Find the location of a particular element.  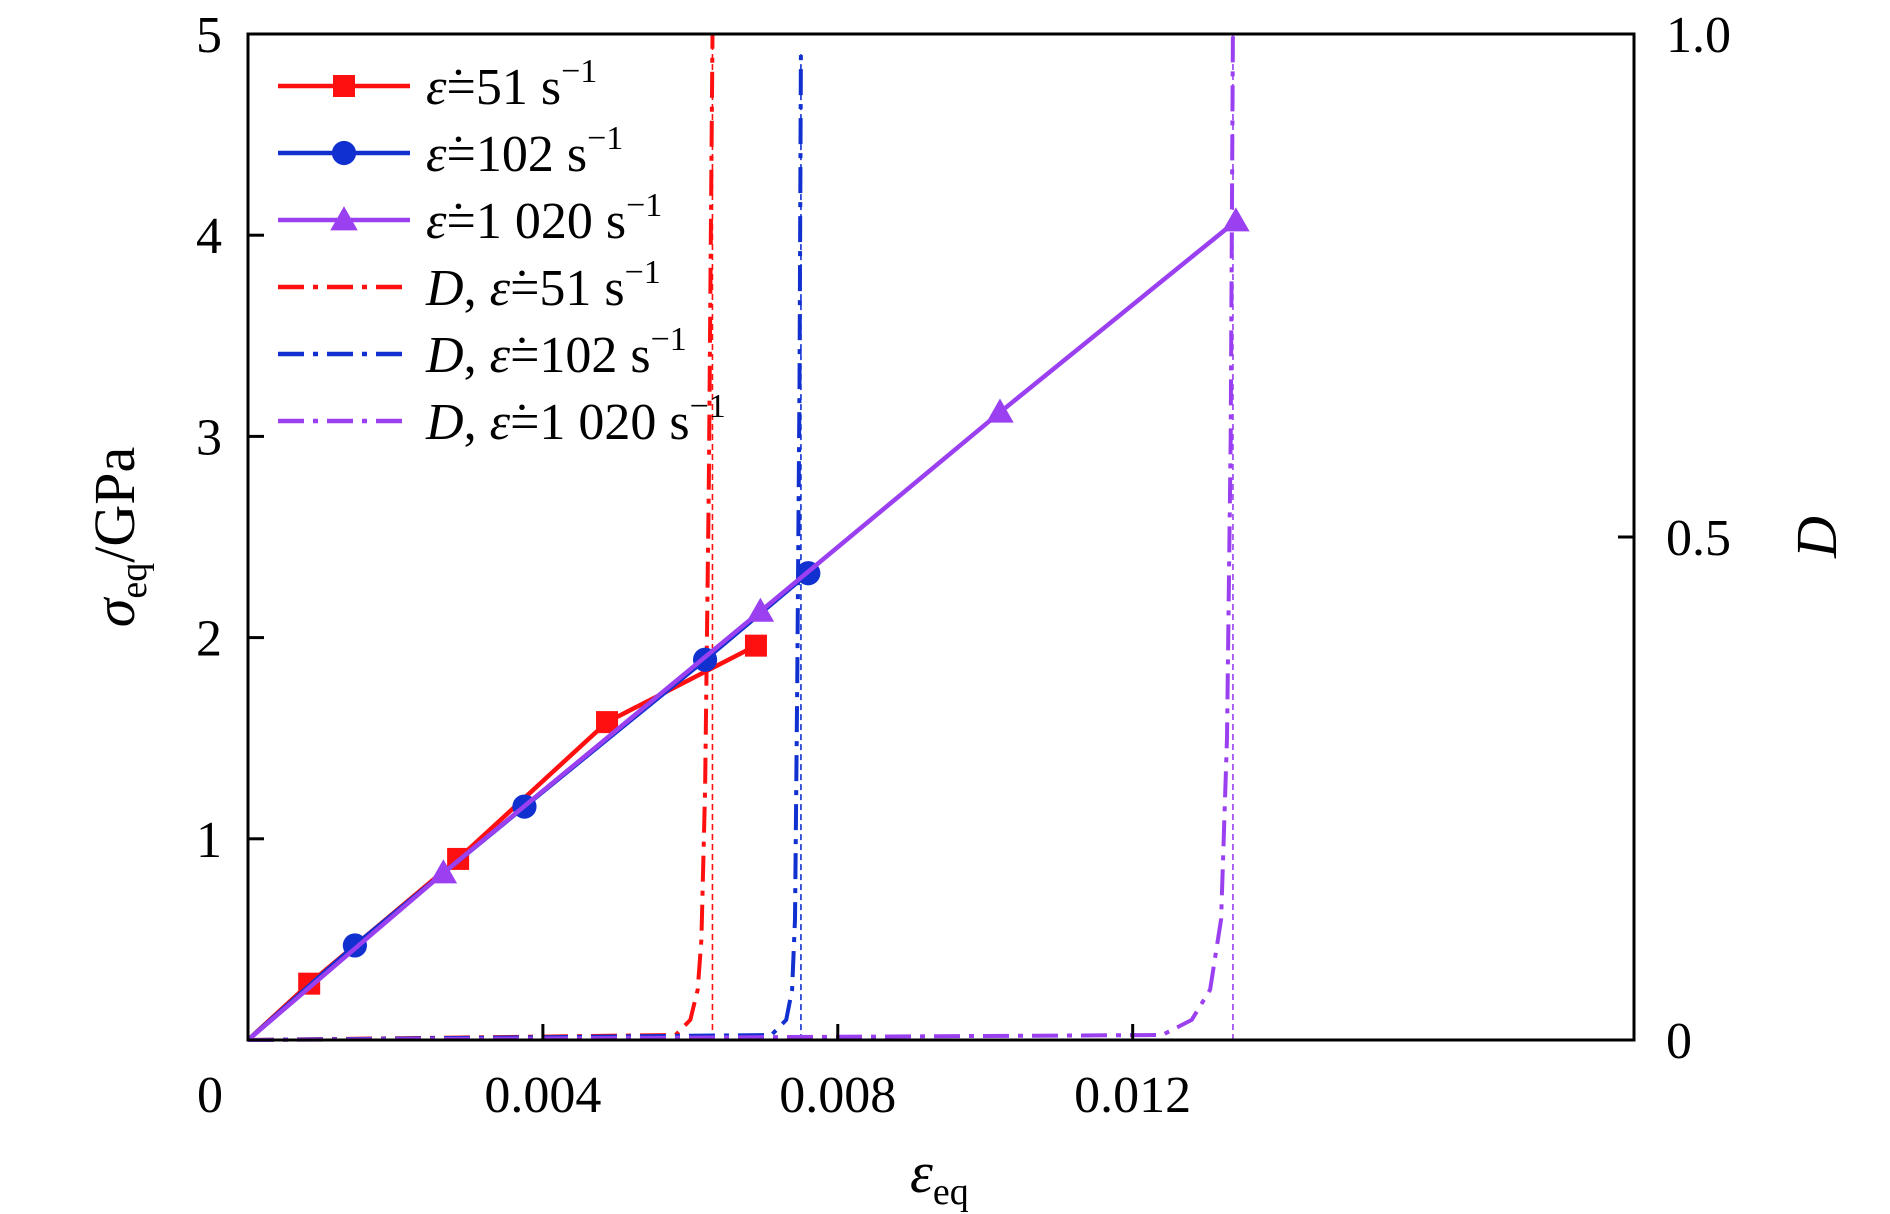

y-right-axis-label-text: D is located at coordinates (1816, 537).